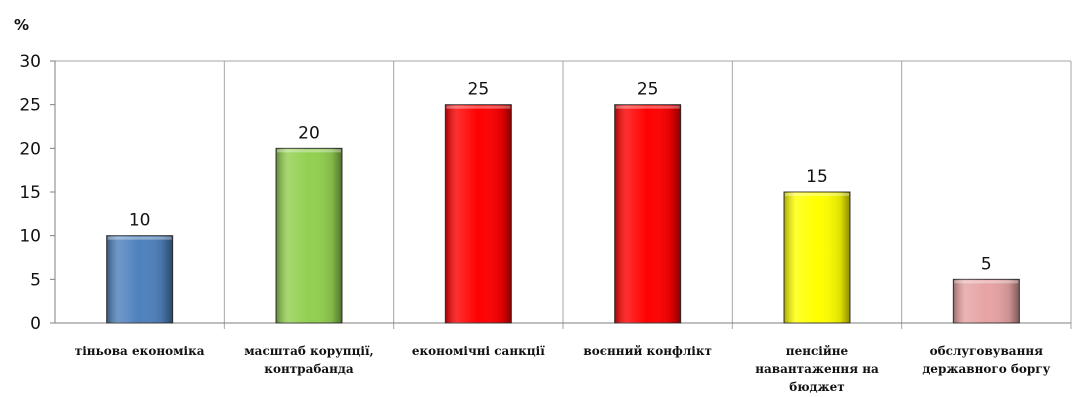 Image resolution: width=1073 pixels, height=397 pixels. I want to click on data-label: 15, so click(817, 177).